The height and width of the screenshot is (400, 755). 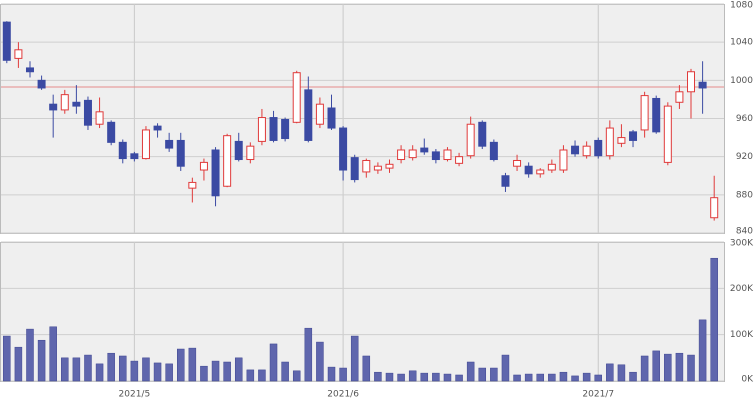 What do you see at coordinates (744, 119) in the screenshot?
I see `y-tick-label: 960` at bounding box center [744, 119].